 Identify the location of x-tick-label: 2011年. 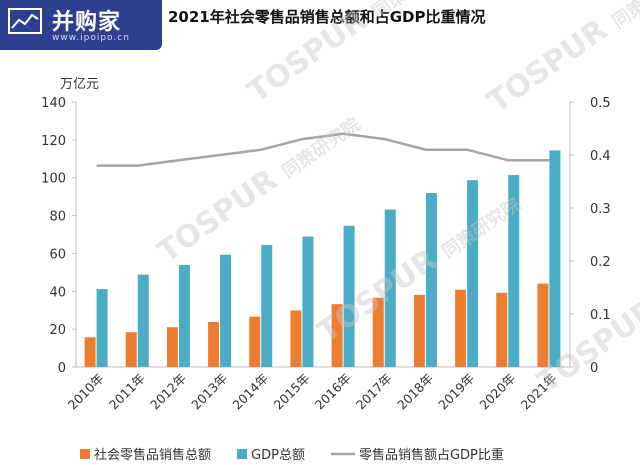
(127, 392).